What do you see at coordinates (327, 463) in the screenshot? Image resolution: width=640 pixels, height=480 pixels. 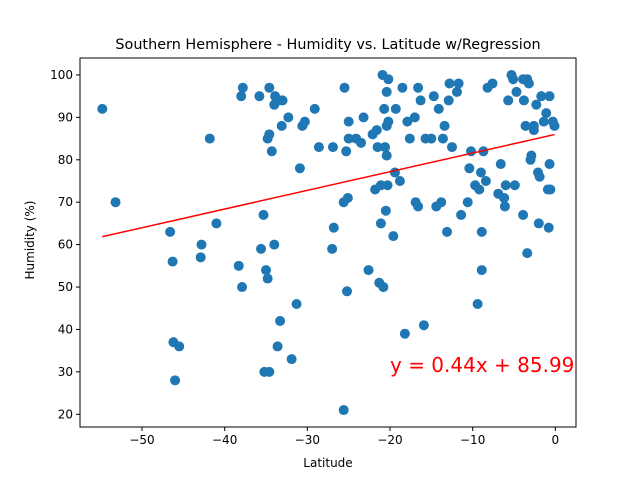 I see `x-axis-label: Latitude` at bounding box center [327, 463].